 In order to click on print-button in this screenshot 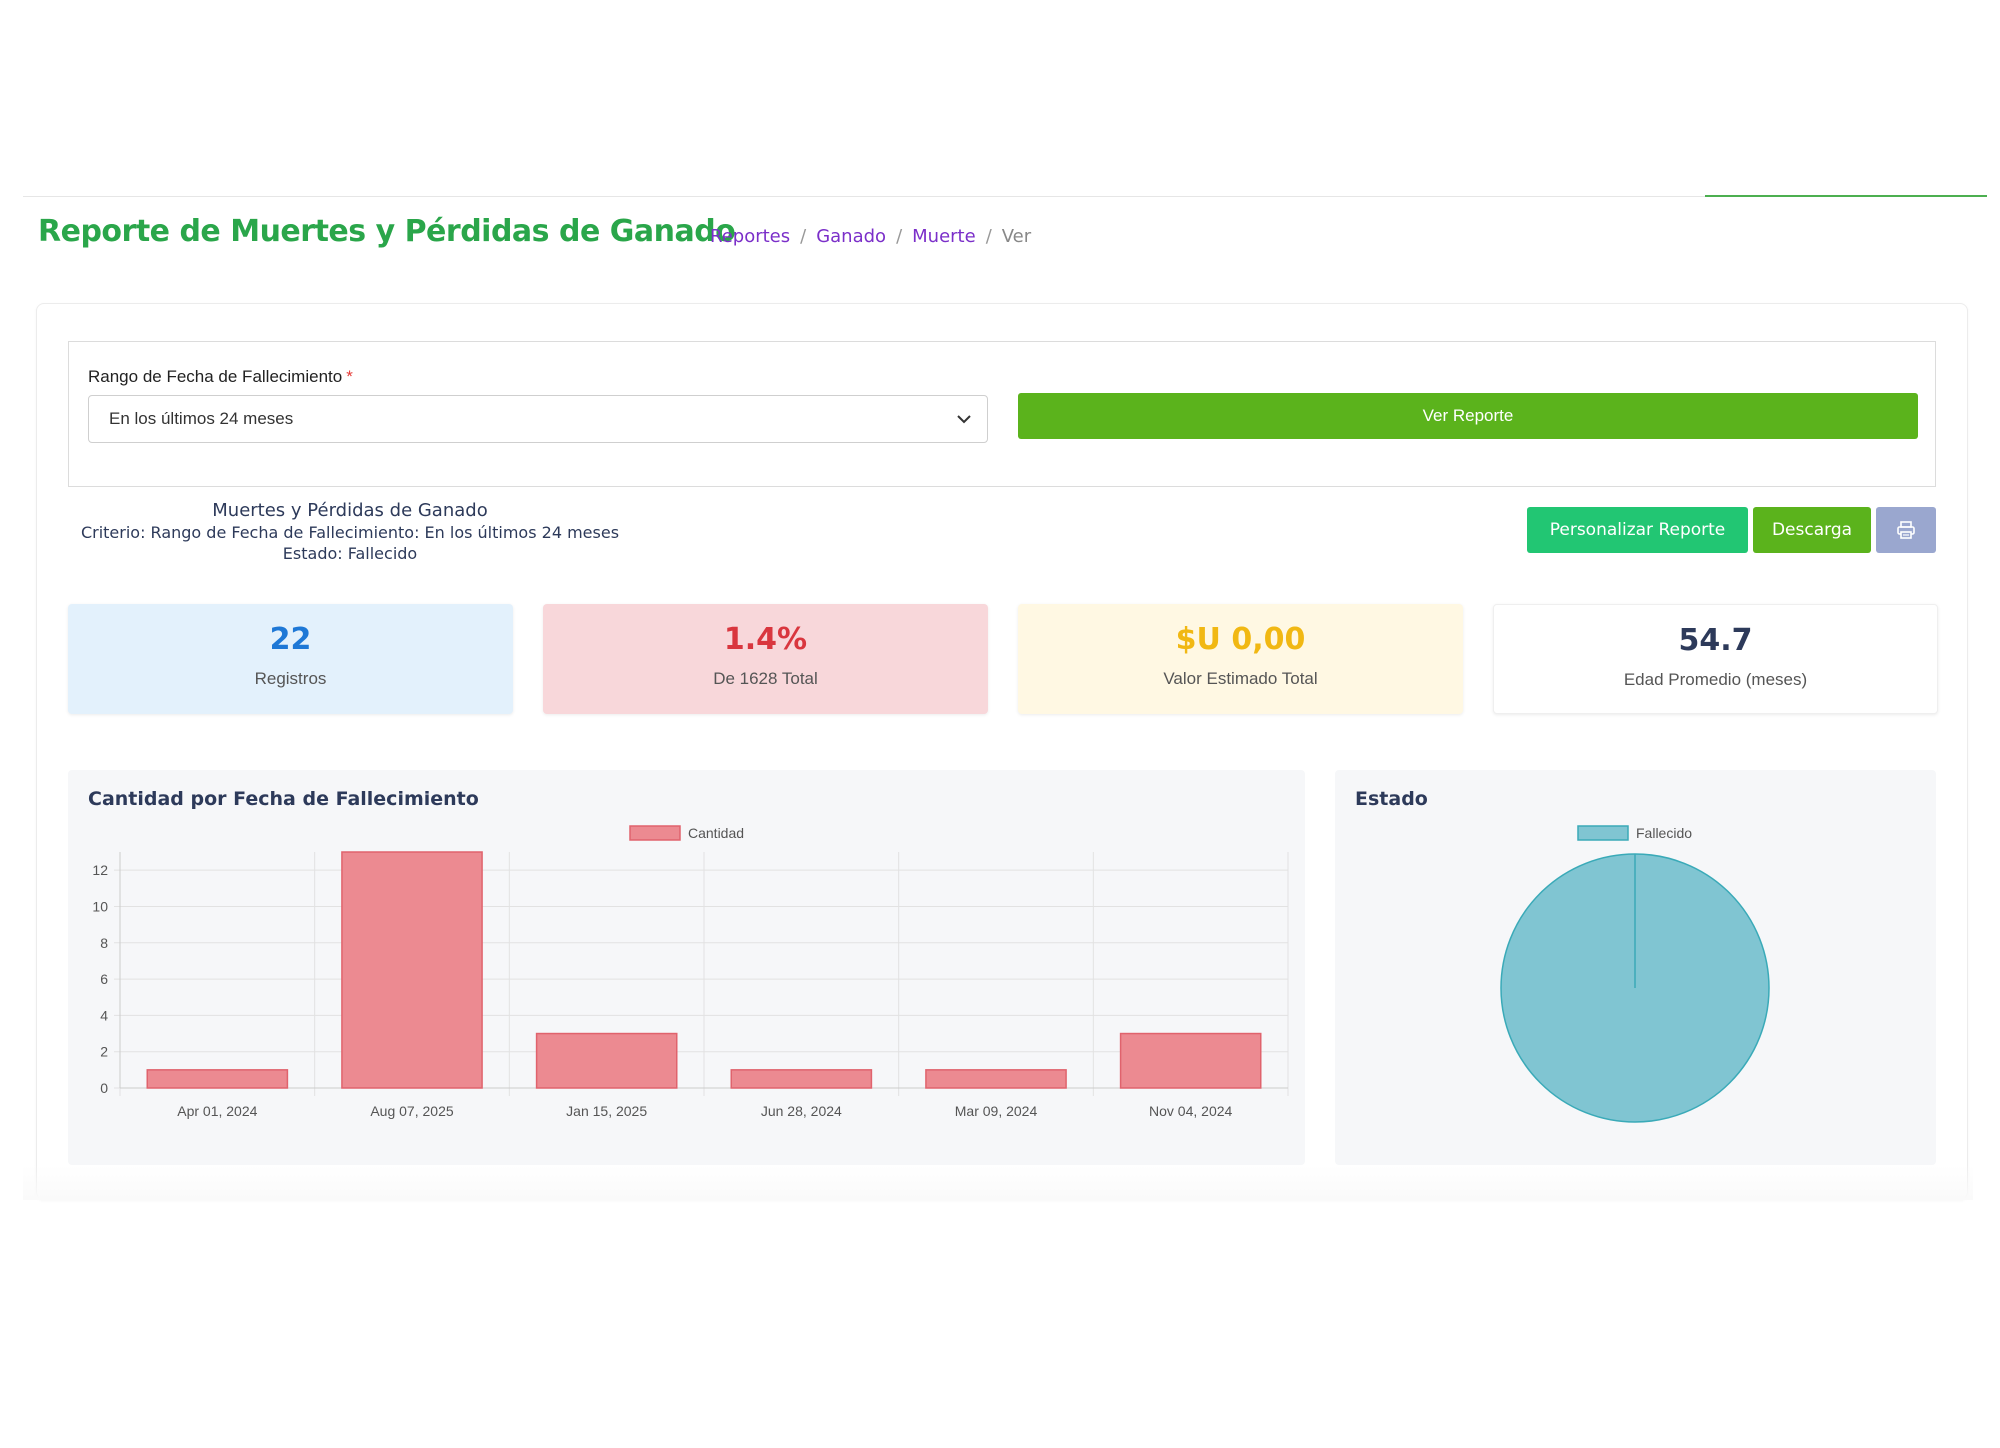, I will do `click(1906, 530)`.